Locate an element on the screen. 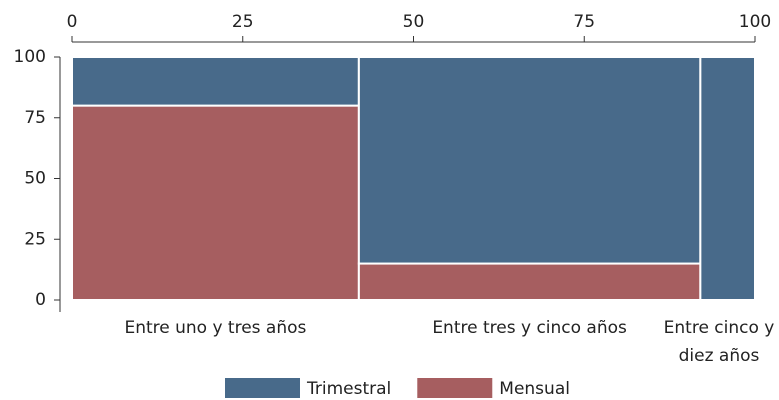 The height and width of the screenshot is (400, 779). x-tick-label: 100 is located at coordinates (755, 22).